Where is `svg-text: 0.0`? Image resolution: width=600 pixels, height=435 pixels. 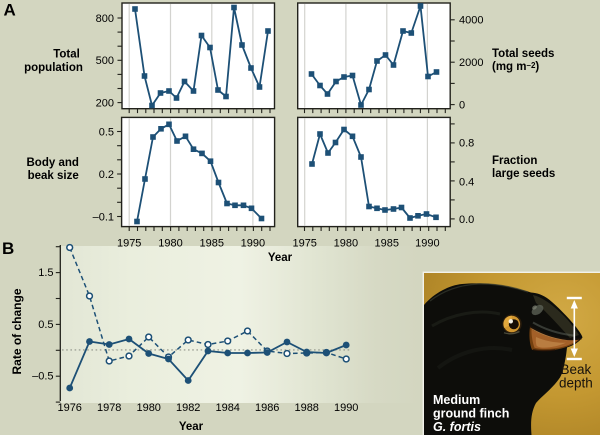
svg-text: 0.0 is located at coordinates (466, 220).